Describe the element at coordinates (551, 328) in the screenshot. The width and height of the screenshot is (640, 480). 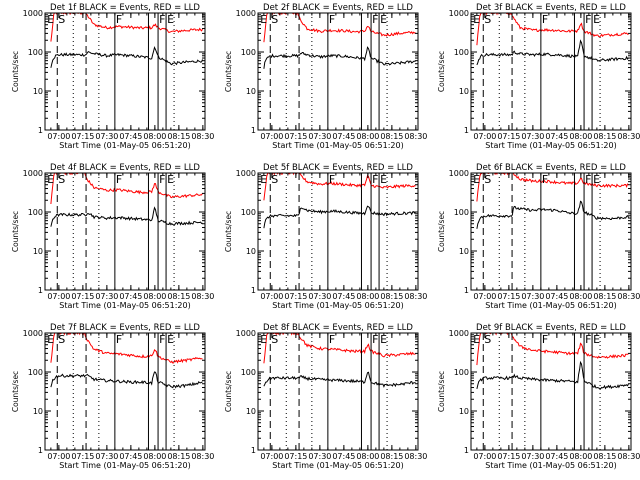
I see `panel-title: Det 9f BLACK = Events, RED = LLD` at that location.